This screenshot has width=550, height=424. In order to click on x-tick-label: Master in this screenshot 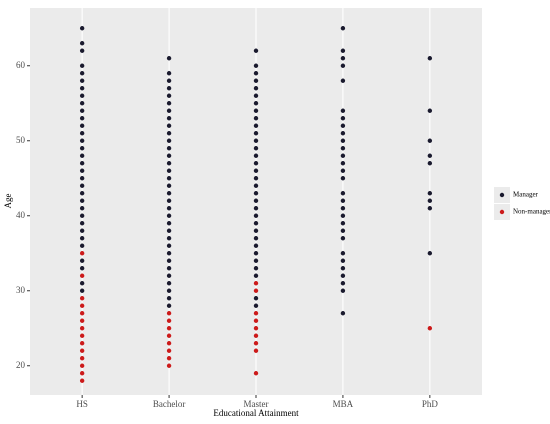, I will do `click(256, 404)`.